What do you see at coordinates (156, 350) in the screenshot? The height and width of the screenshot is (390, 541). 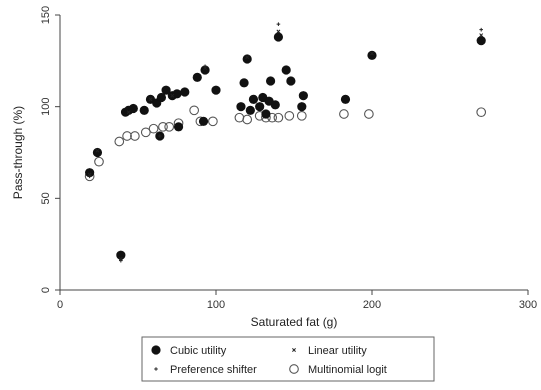 I see `legend-marker-cubic-utility` at bounding box center [156, 350].